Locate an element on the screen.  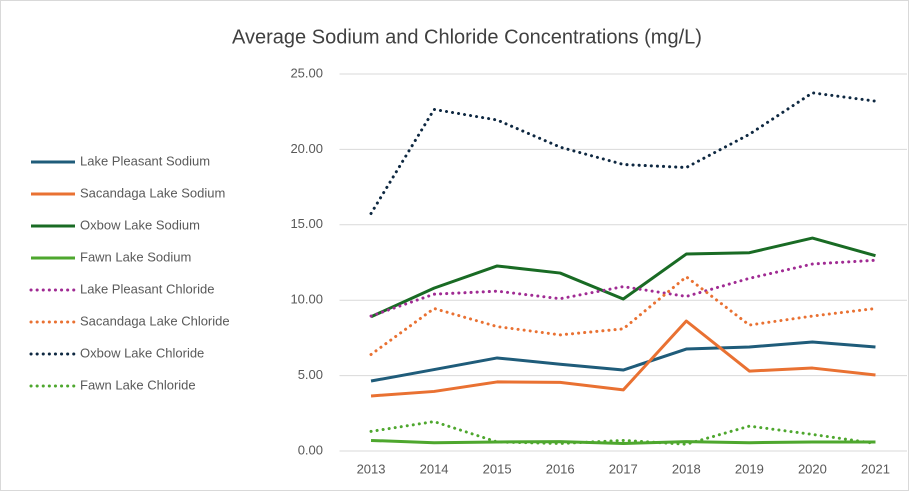
x-tick-label: 2018 is located at coordinates (686, 468).